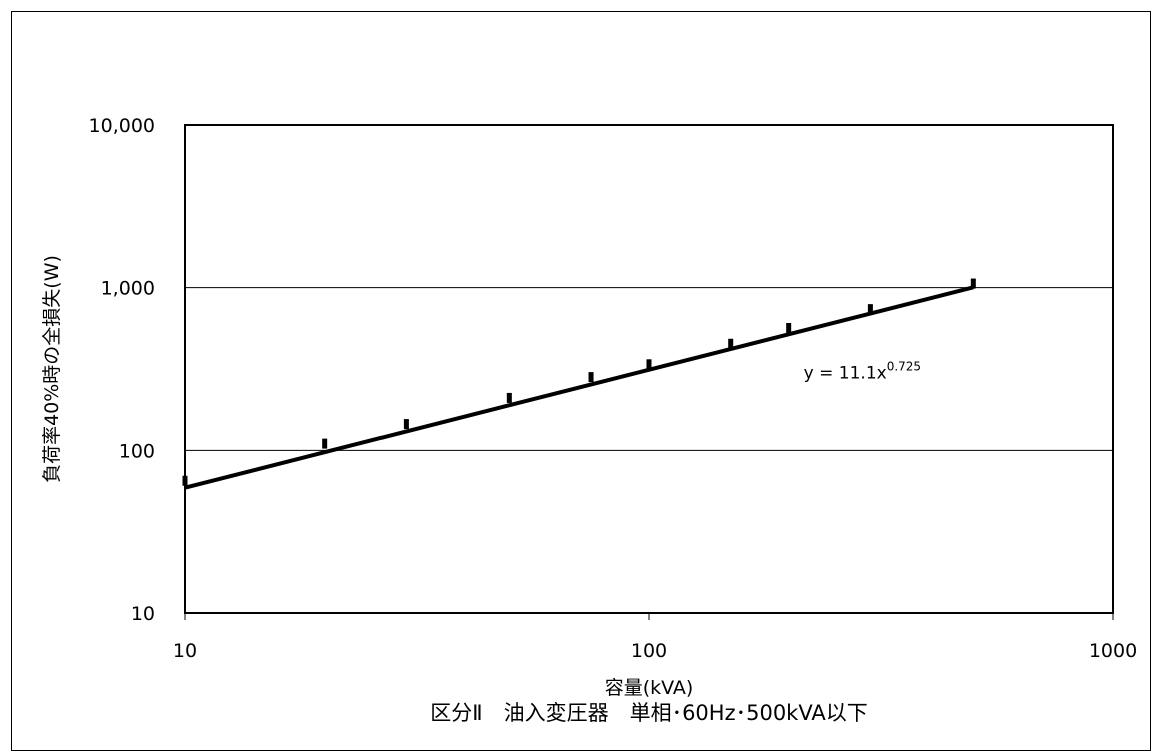 This screenshot has width=1156, height=752. I want to click on trendline-equation: y = 11.1x0.725, so click(862, 372).